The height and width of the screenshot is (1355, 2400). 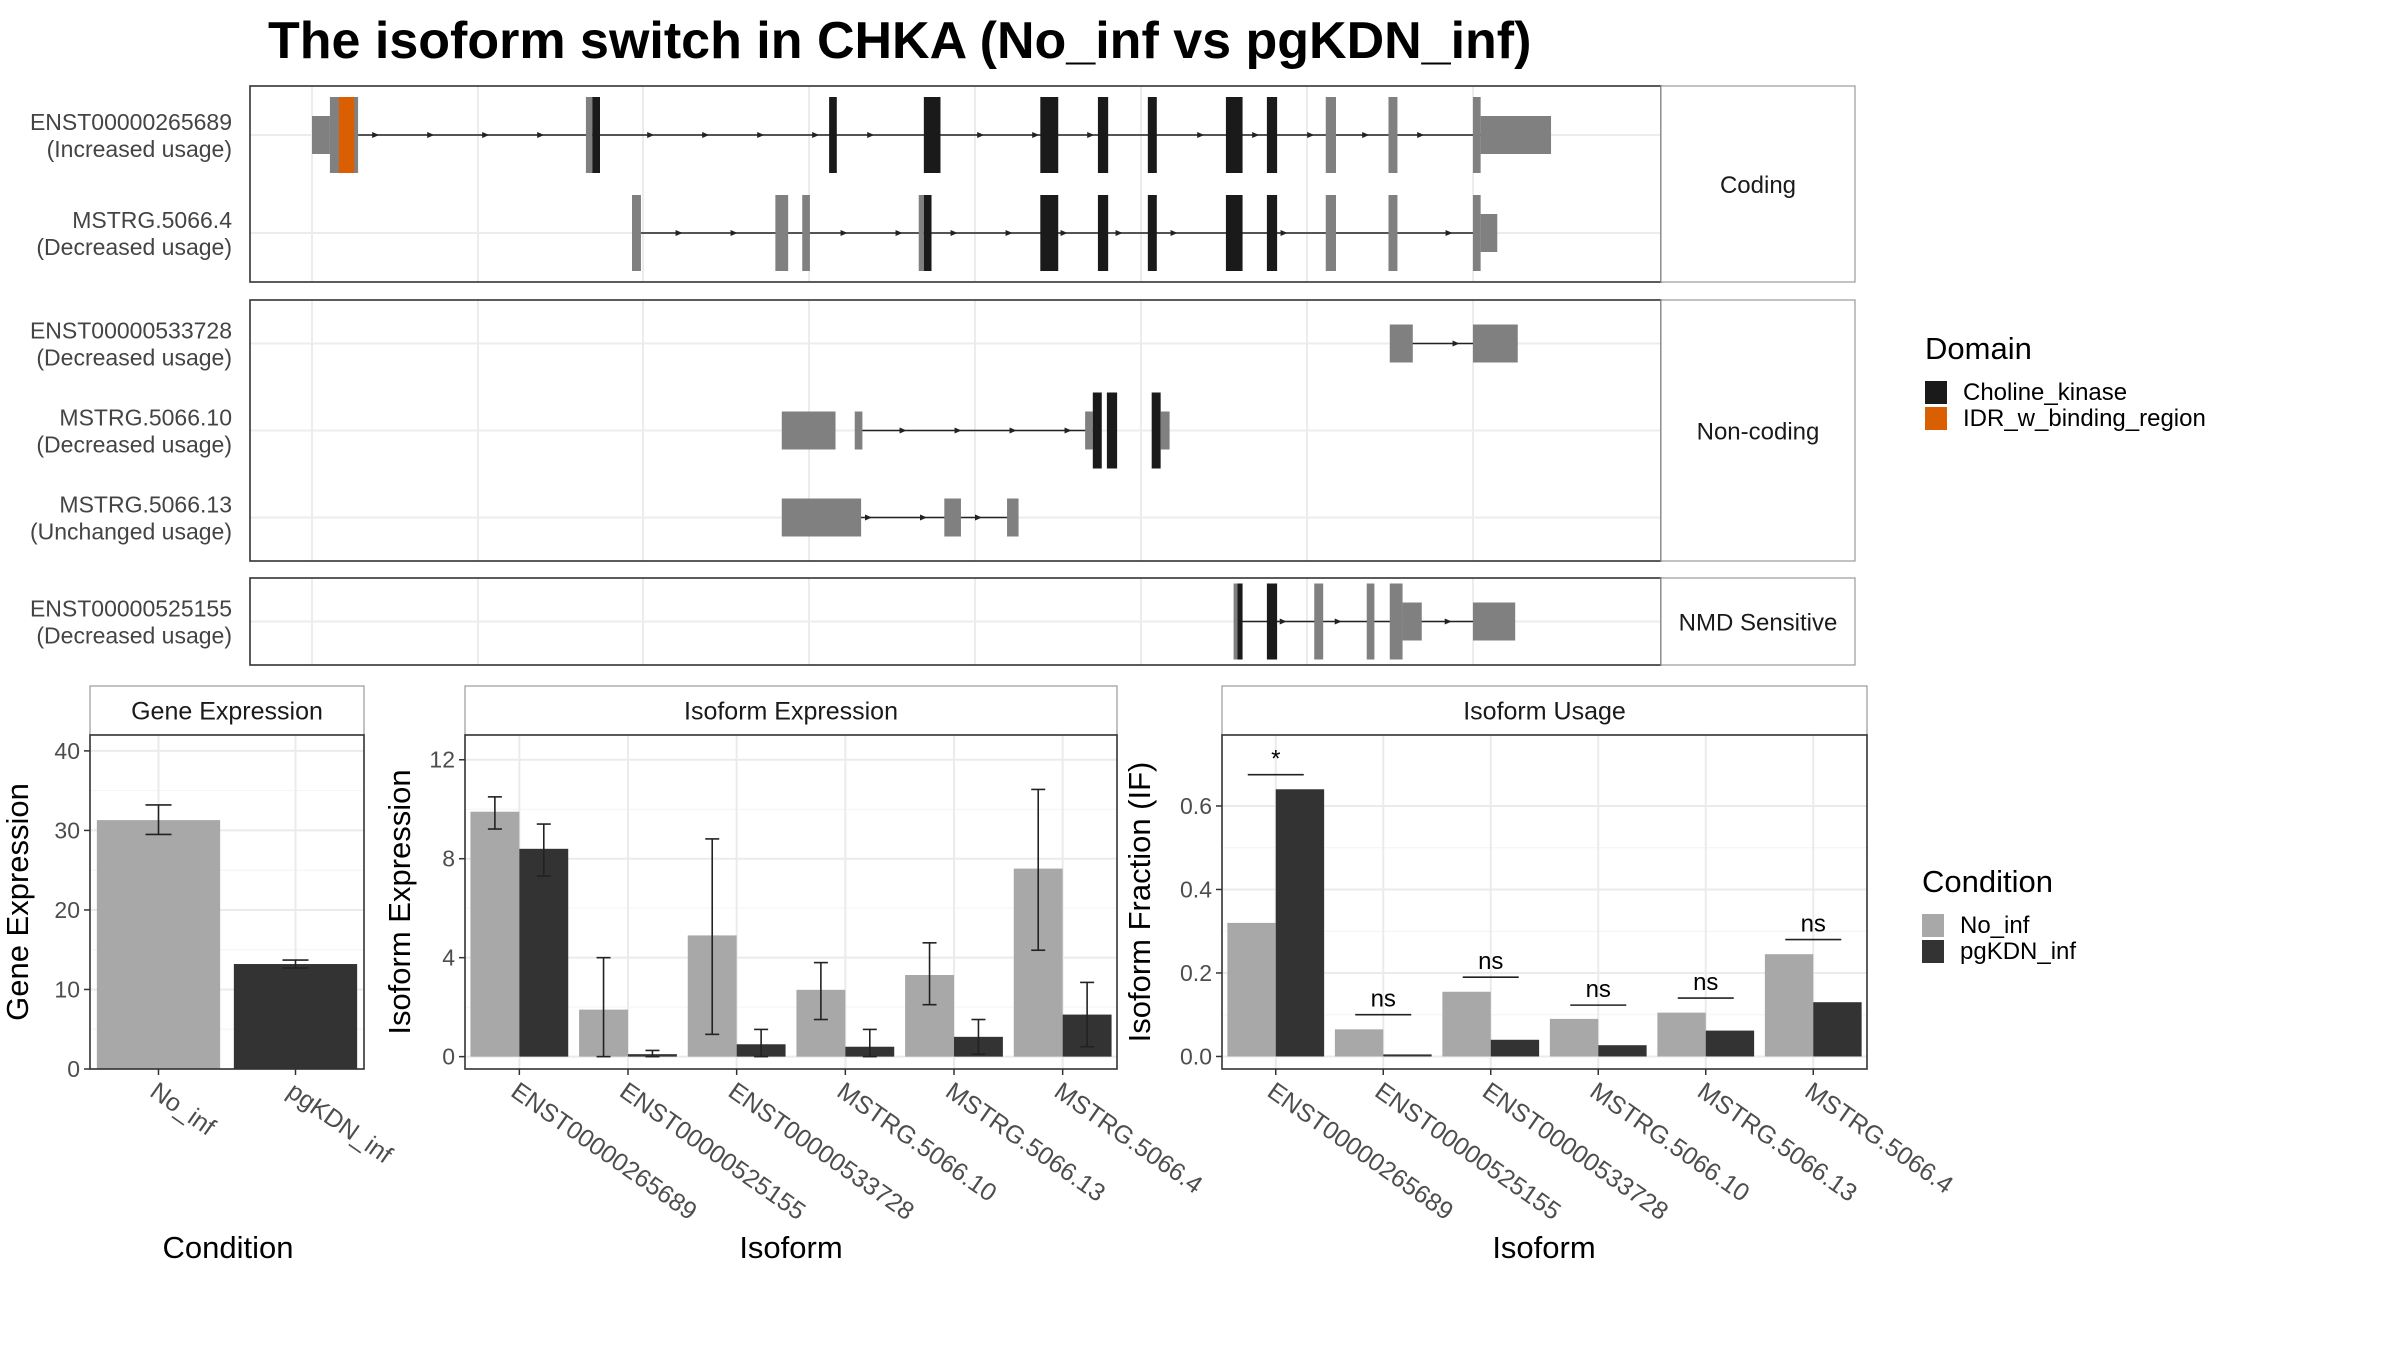 I want to click on x-tick-label: No_inf, so click(x=182, y=1109).